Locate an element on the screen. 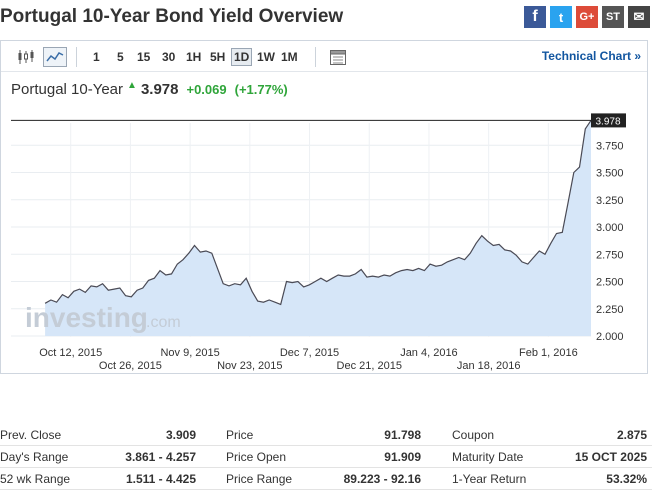 The height and width of the screenshot is (493, 652). stat-label: Prev. Close is located at coordinates (31, 435).